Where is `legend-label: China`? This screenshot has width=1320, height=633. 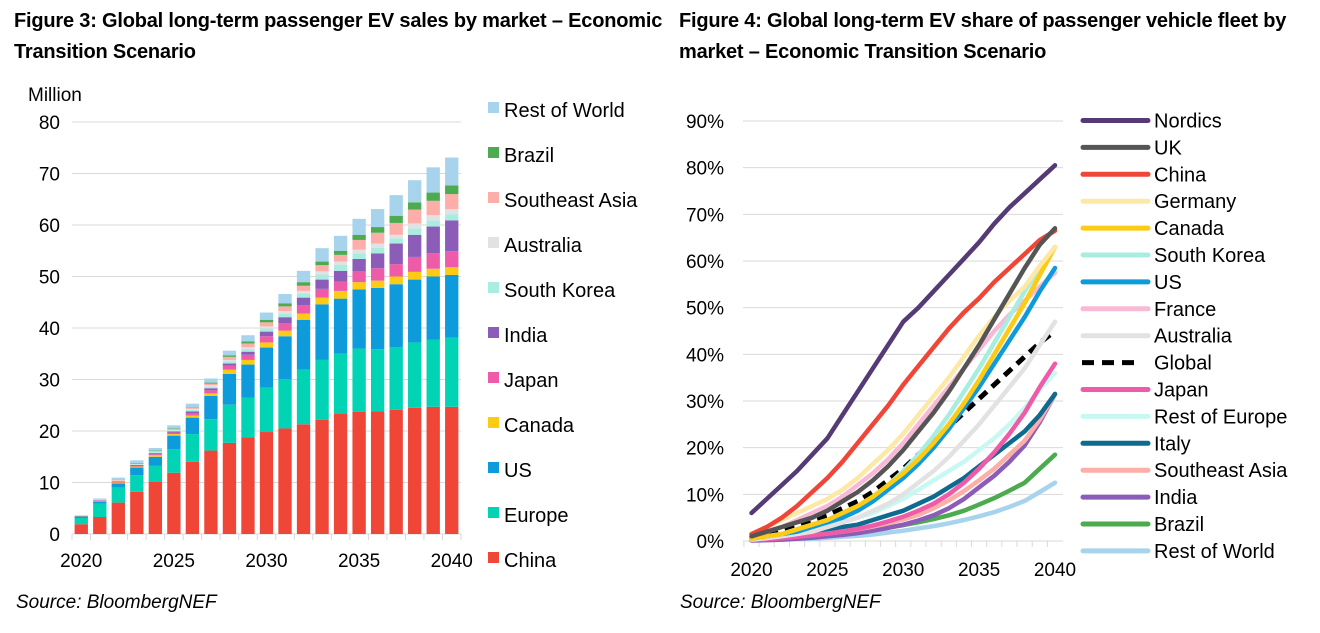
legend-label: China is located at coordinates (1180, 175).